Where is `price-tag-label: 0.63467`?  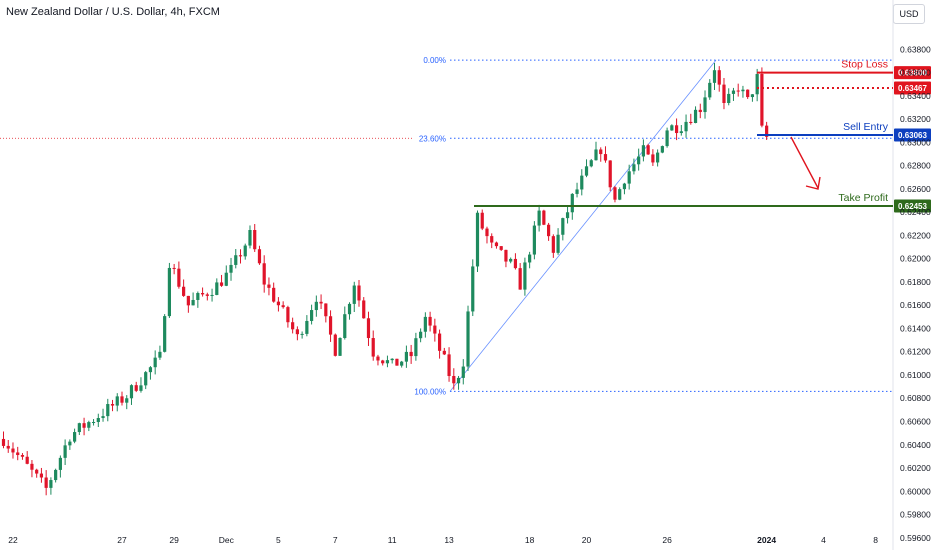
price-tag-label: 0.63467 is located at coordinates (912, 88).